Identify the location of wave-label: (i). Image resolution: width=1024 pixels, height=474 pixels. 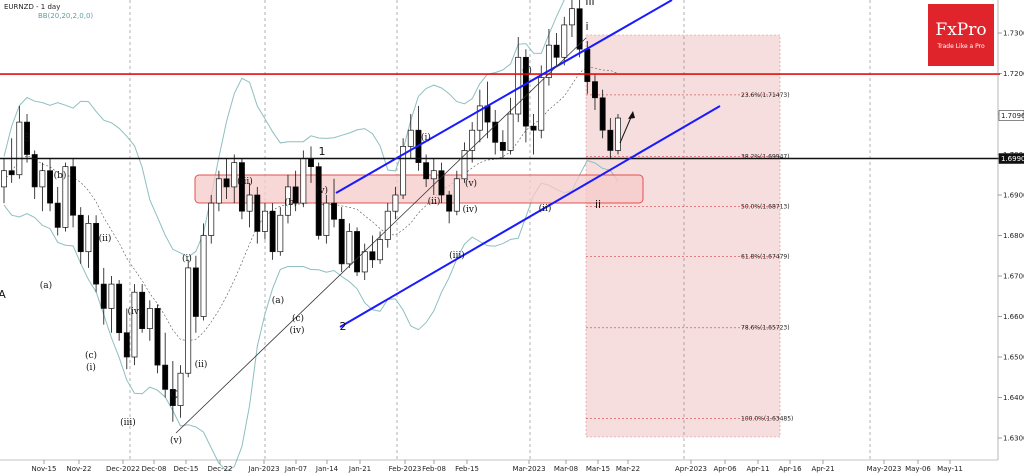
(91, 367).